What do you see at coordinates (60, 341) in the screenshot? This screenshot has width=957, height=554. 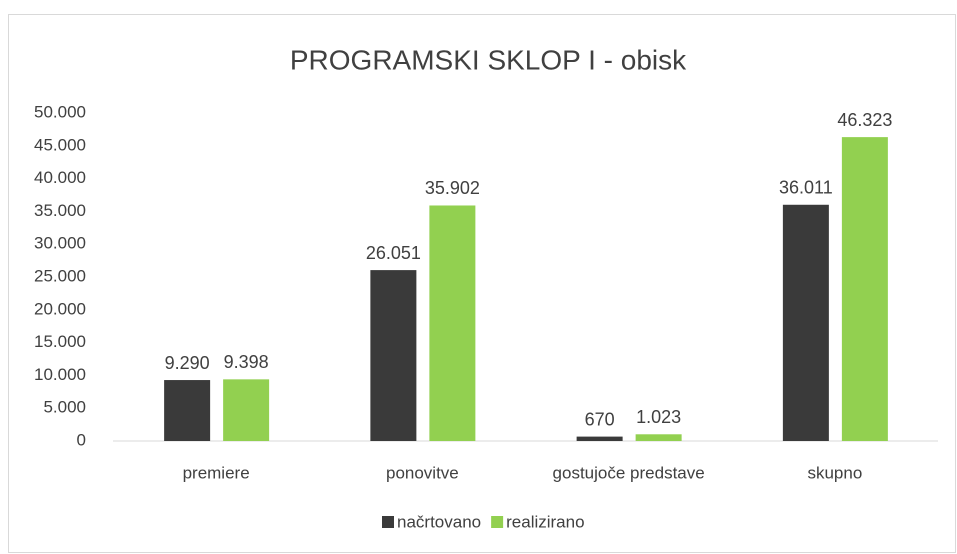 I see `y-tick-label: 15.000` at bounding box center [60, 341].